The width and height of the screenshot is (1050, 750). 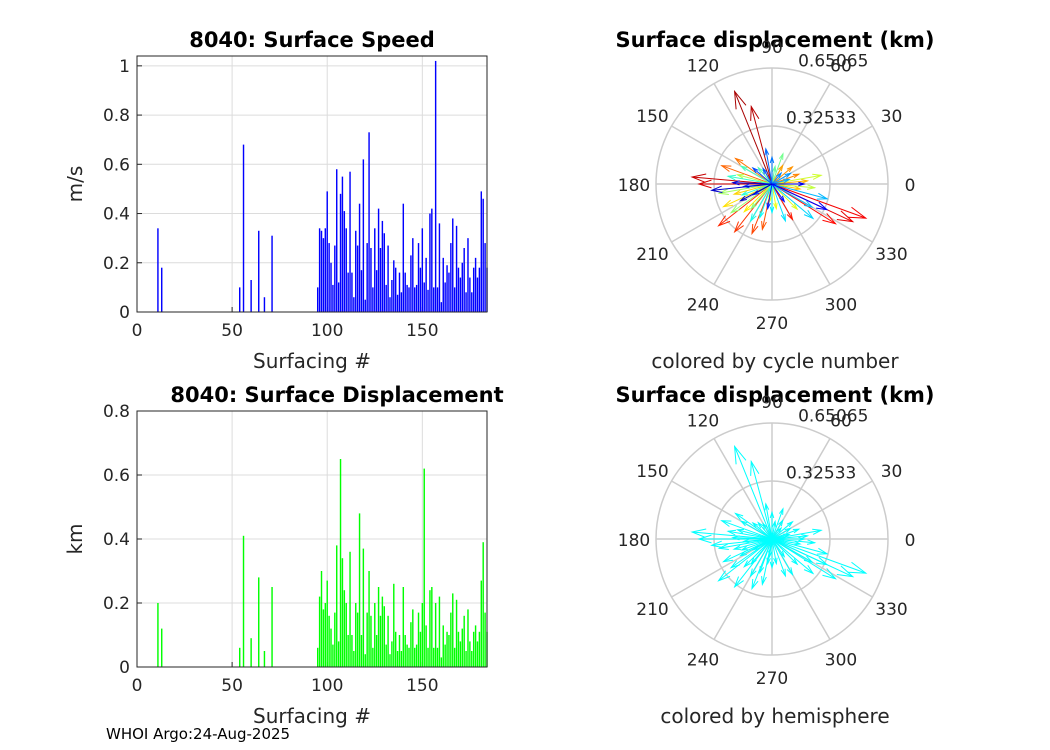 I want to click on radial-label: 0.65065, so click(x=833, y=417).